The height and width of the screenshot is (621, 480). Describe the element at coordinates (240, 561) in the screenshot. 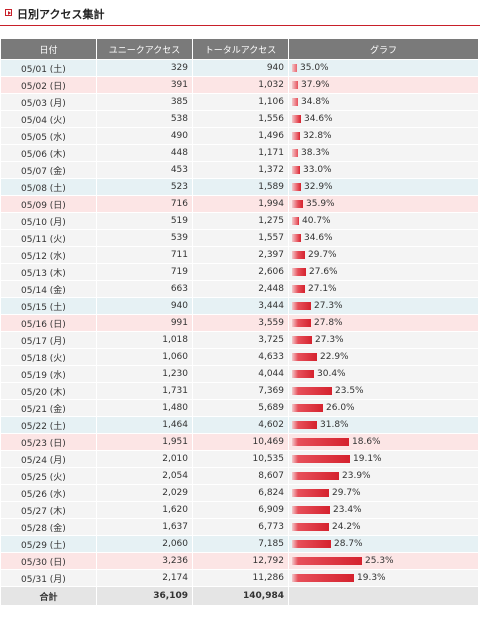

I see `total-cell: 12,792` at that location.